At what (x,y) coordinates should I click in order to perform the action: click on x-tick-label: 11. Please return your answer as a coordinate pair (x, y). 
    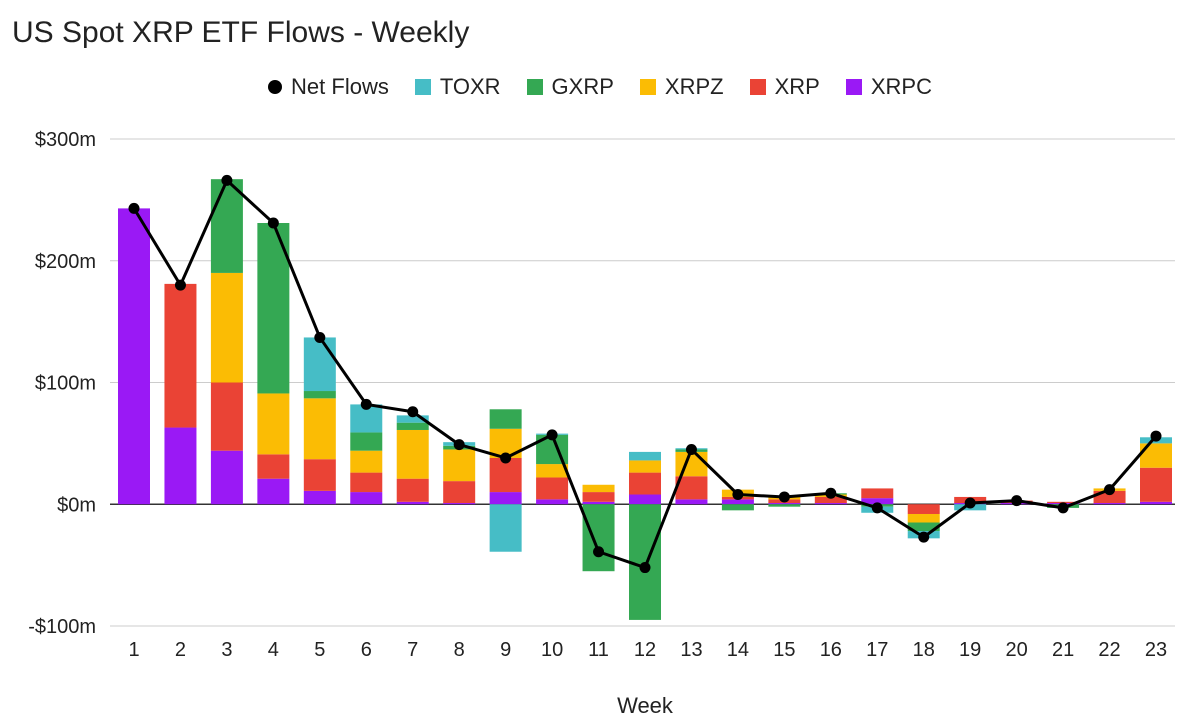
    Looking at the image, I should click on (598, 650).